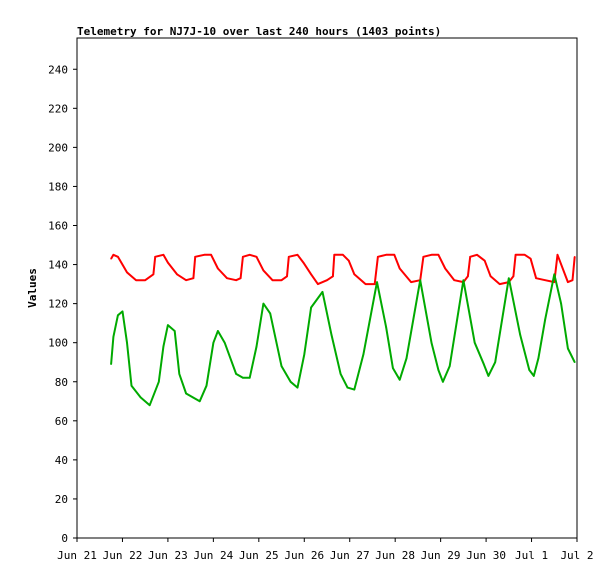 The height and width of the screenshot is (579, 615). I want to click on x-tick-label: Jun 25, so click(259, 555).